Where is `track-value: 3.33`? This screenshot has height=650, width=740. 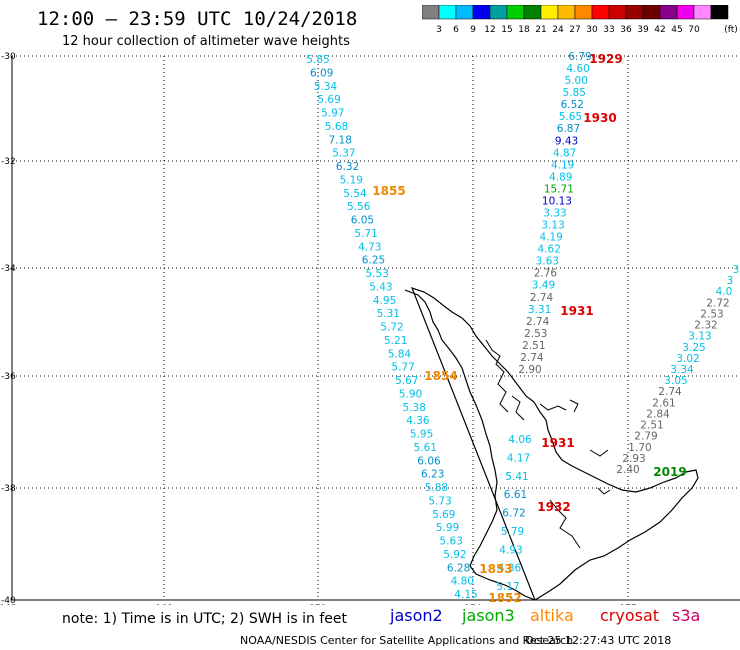 track-value: 3.33 is located at coordinates (554, 214).